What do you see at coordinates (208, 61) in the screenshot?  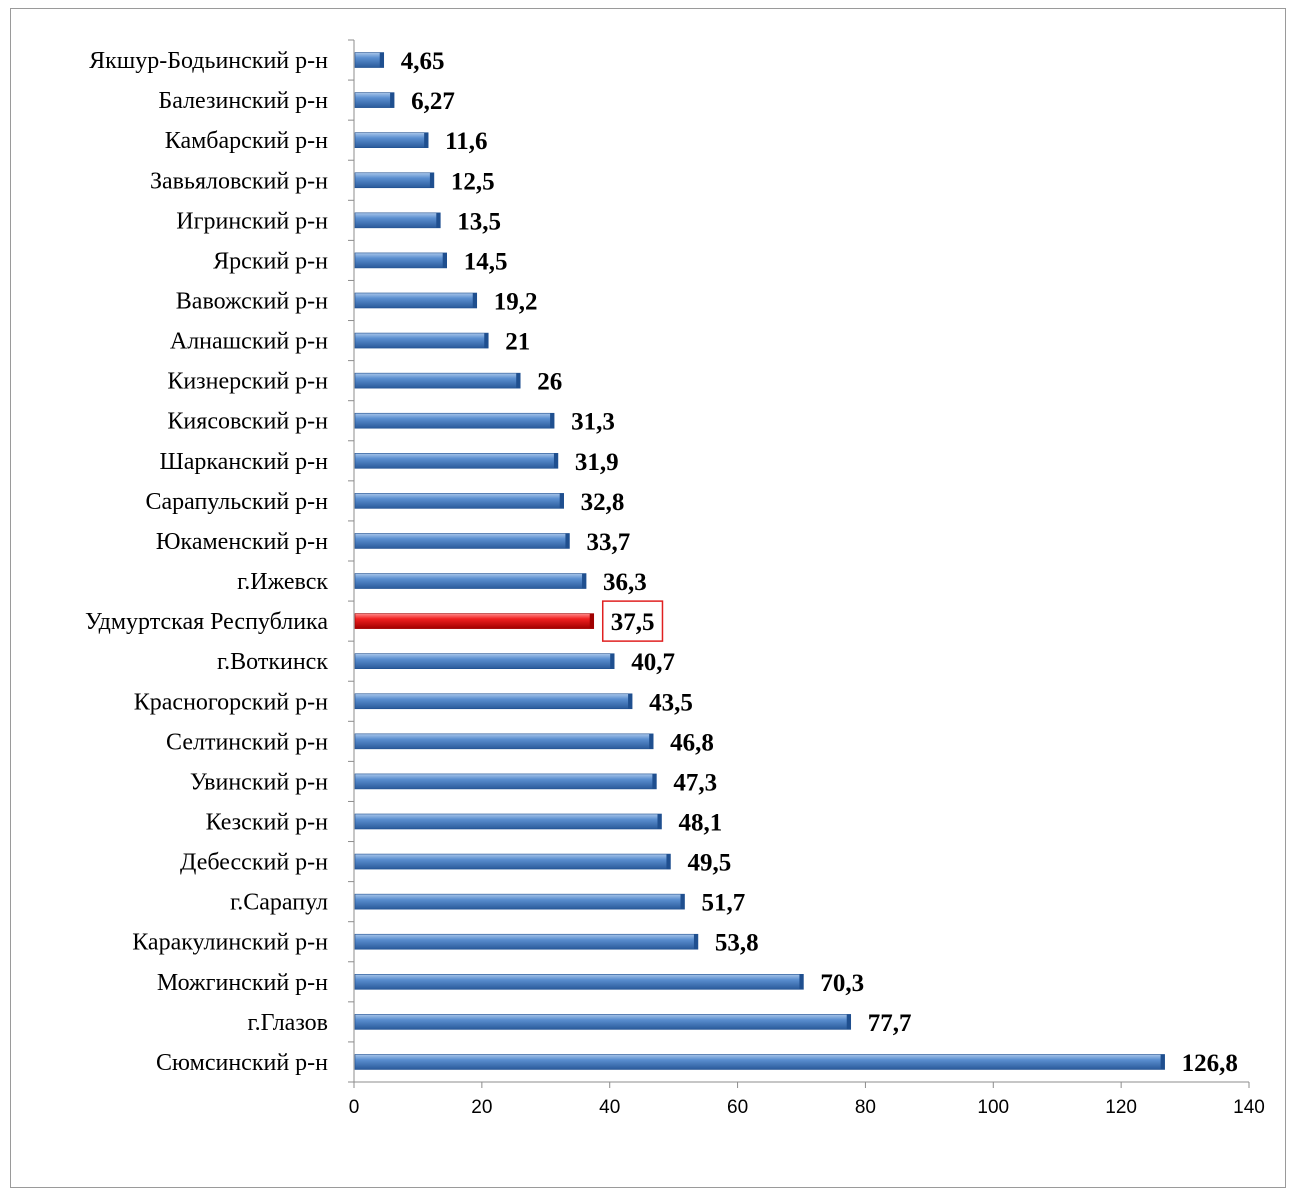 I see `category-label: Якшур-Бодьинский р-н` at bounding box center [208, 61].